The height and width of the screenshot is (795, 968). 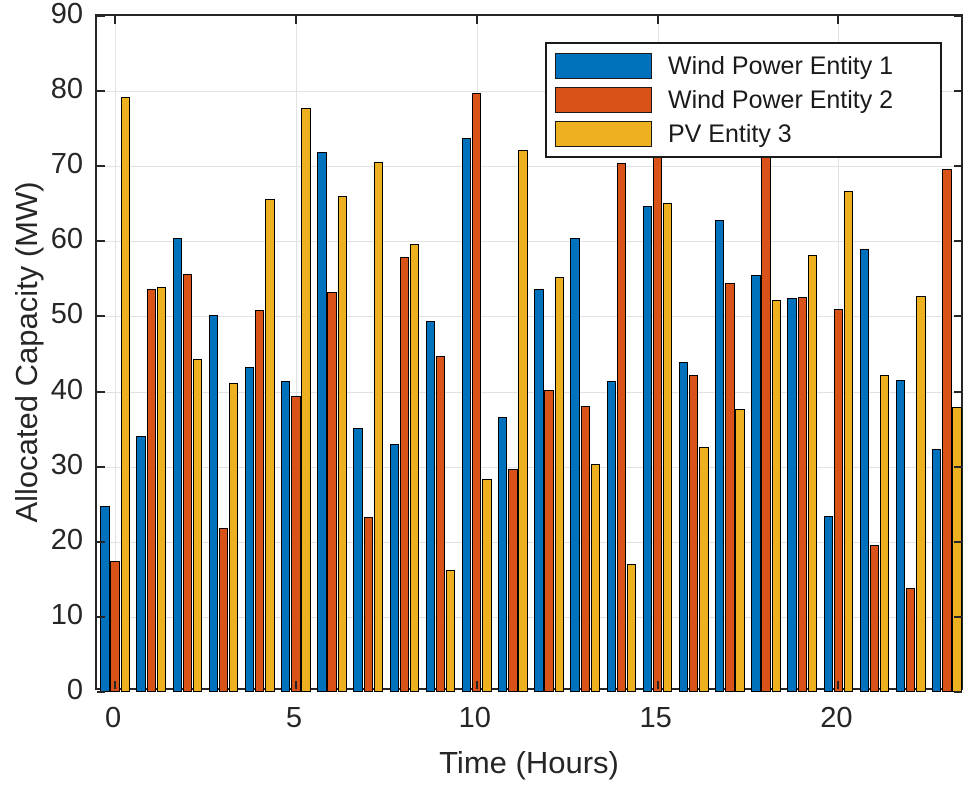 What do you see at coordinates (74, 690) in the screenshot?
I see `ytick-label-0: 0` at bounding box center [74, 690].